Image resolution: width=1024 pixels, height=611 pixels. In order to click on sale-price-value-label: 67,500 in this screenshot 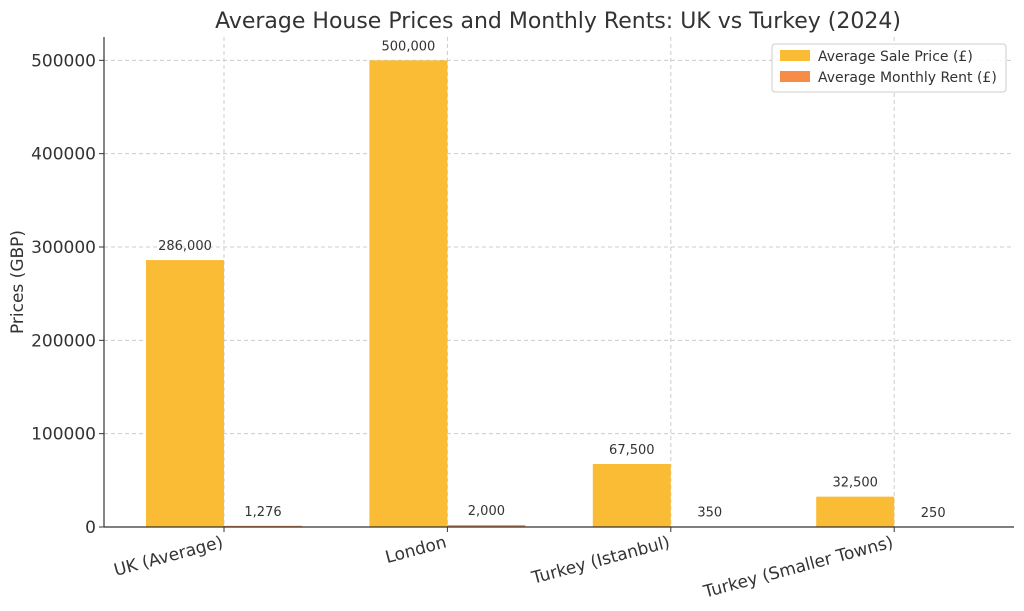, I will do `click(632, 450)`.